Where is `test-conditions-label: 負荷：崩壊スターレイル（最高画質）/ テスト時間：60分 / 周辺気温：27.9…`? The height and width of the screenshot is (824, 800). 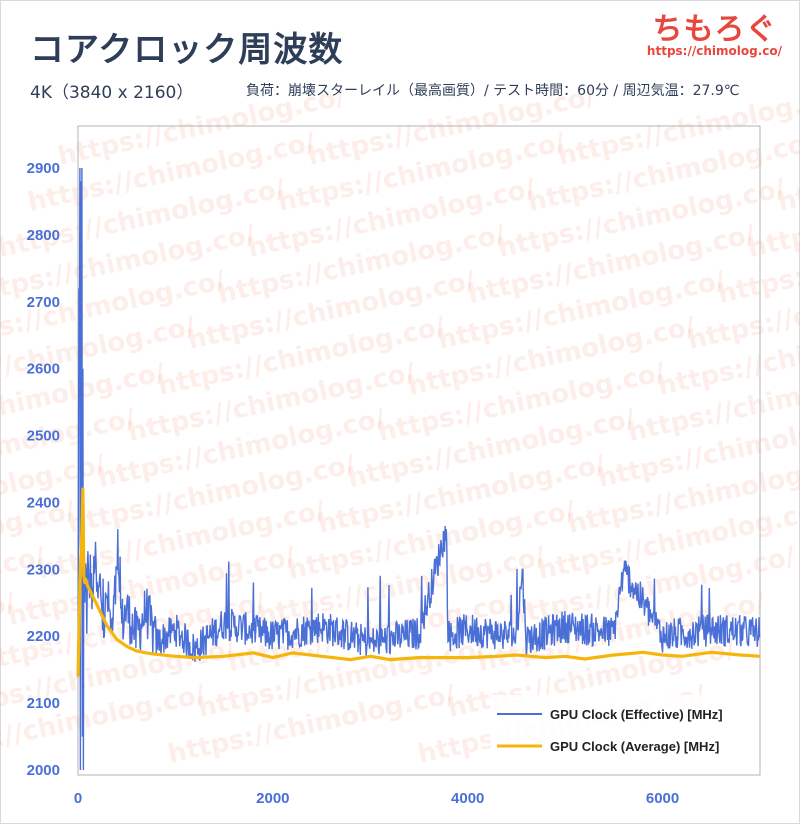
test-conditions-label: 負荷：崩壊スターレイル（最高画質）/ テスト時間：60分 / 周辺気温：27.9… is located at coordinates (493, 91).